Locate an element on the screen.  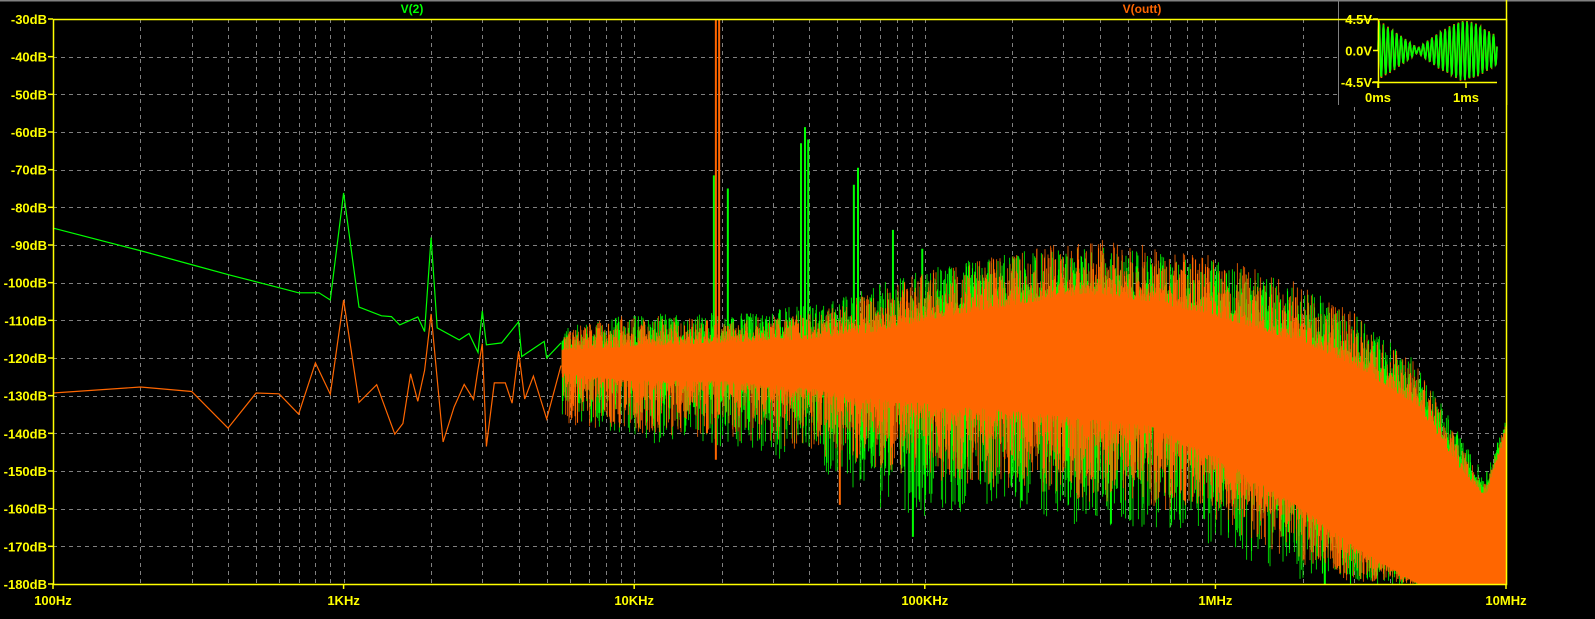
x-tick-label: 10MHz is located at coordinates (1506, 600).